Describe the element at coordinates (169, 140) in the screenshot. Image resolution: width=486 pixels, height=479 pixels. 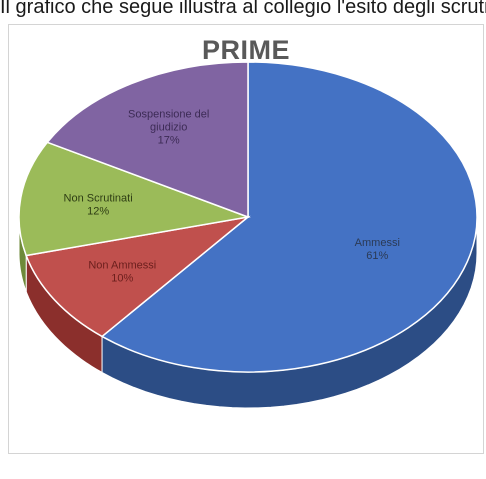
I see `slice-value-label: 17%` at that location.